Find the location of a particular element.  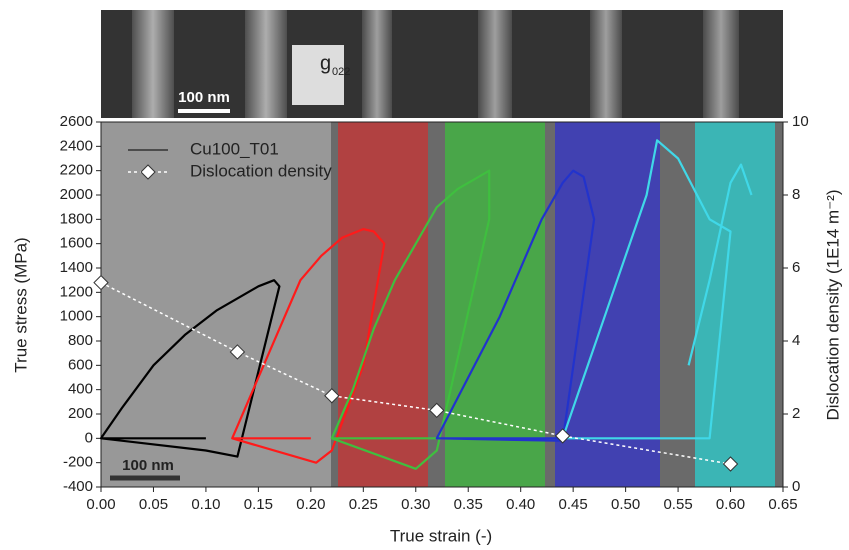

diffraction-index: 022 is located at coordinates (341, 72).